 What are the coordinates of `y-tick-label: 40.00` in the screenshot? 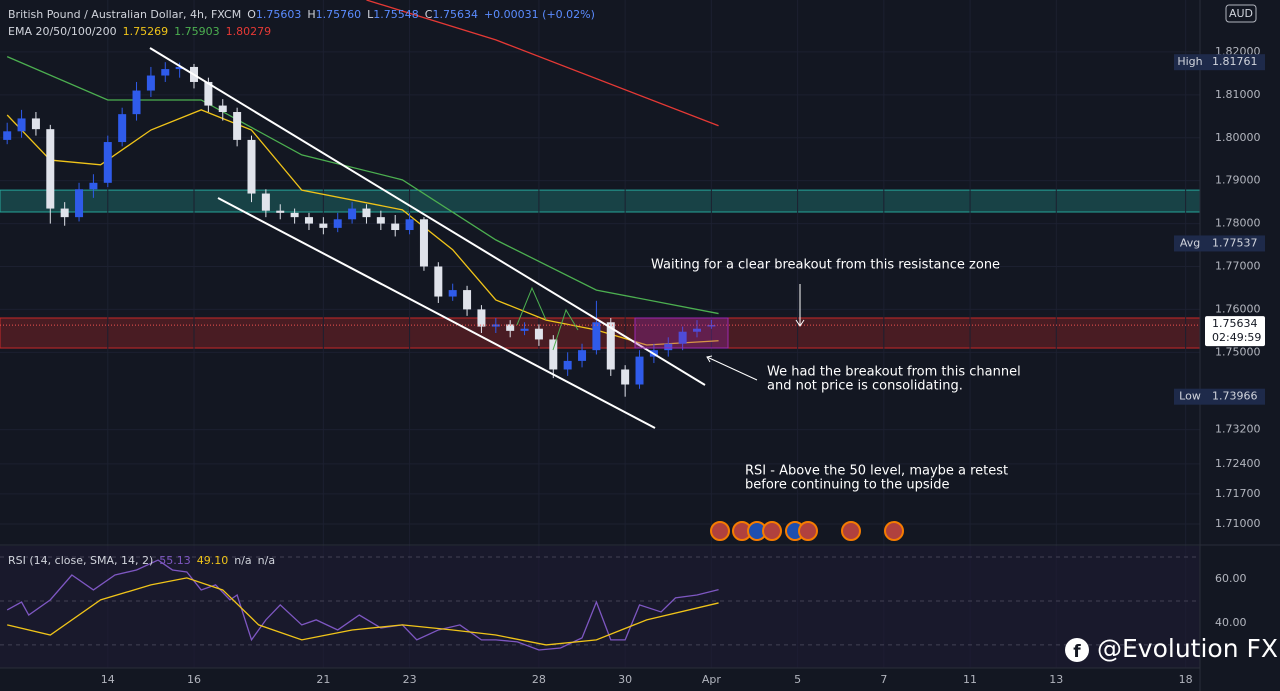 It's located at (1231, 622).